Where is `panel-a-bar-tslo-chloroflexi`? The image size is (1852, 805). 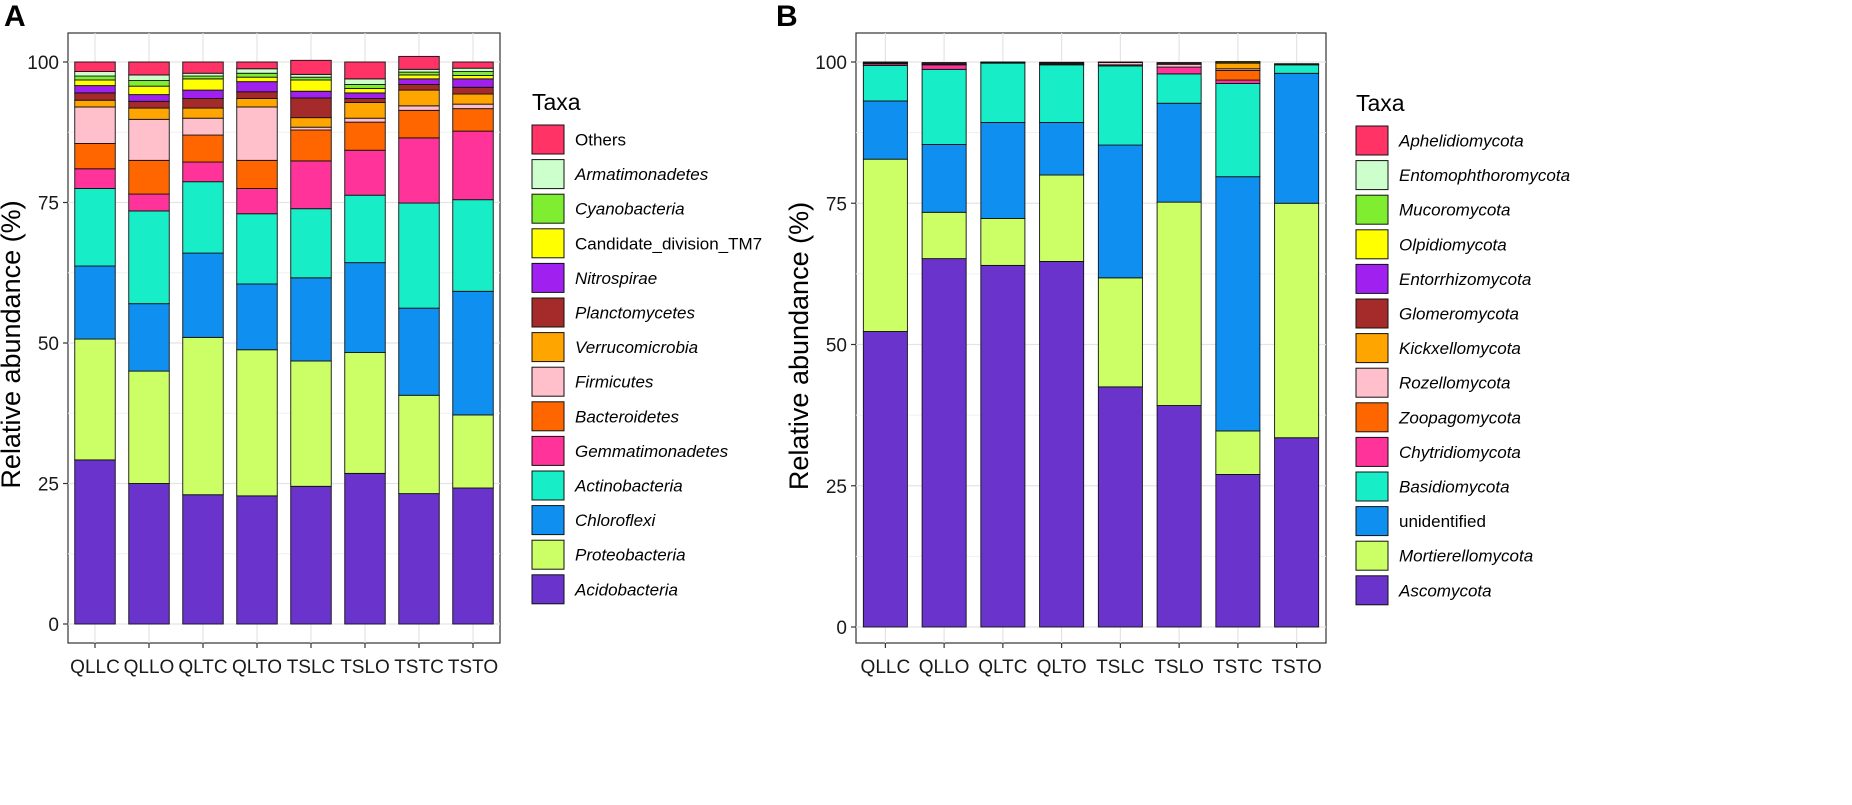 panel-a-bar-tslo-chloroflexi is located at coordinates (365, 308).